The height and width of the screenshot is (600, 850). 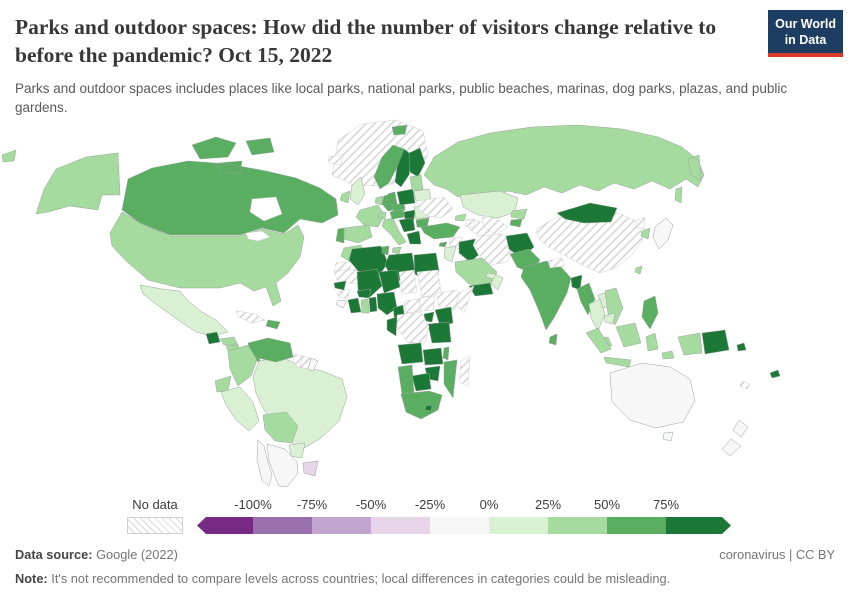 What do you see at coordinates (240, 409) in the screenshot?
I see `country-peru` at bounding box center [240, 409].